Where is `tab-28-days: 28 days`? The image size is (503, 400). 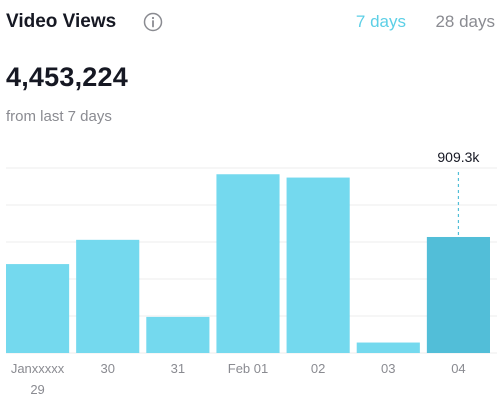
tab-28-days: 28 days is located at coordinates (465, 21).